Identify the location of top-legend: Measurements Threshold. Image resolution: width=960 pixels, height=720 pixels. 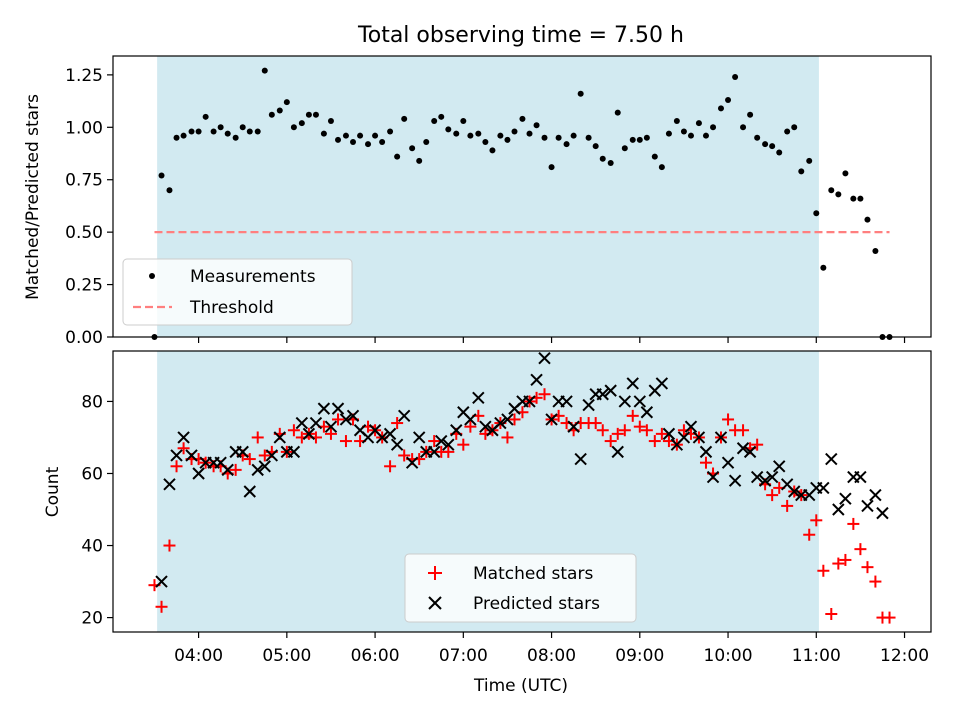
(237, 292).